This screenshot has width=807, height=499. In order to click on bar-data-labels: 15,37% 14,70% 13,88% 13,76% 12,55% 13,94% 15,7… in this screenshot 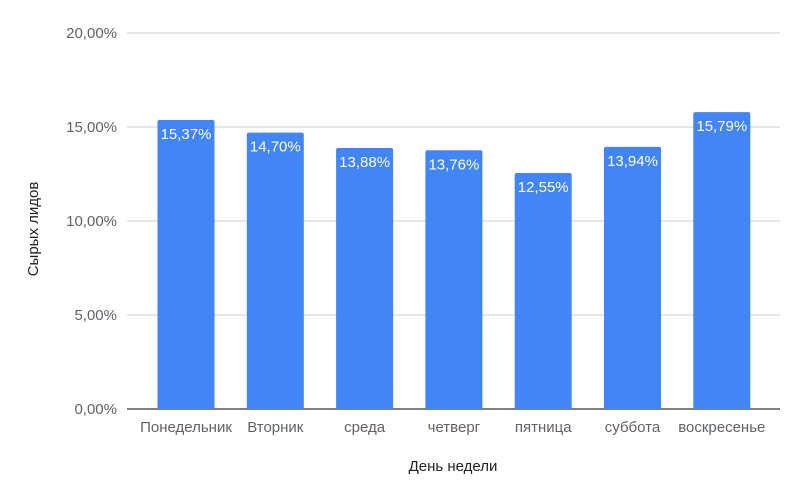, I will do `click(454, 157)`.